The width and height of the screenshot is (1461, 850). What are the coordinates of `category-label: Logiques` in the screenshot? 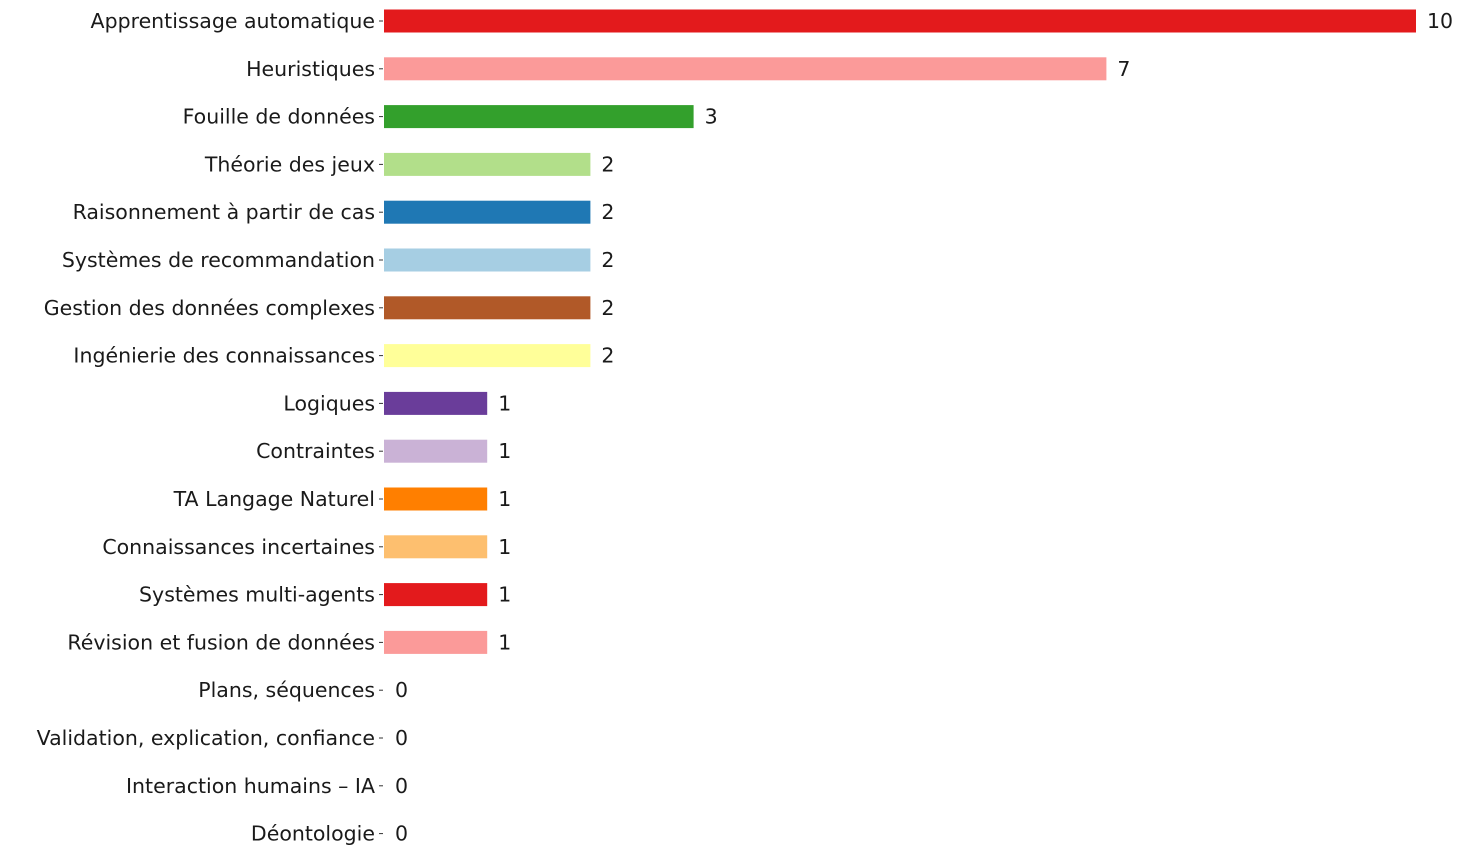 It's located at (329, 403).